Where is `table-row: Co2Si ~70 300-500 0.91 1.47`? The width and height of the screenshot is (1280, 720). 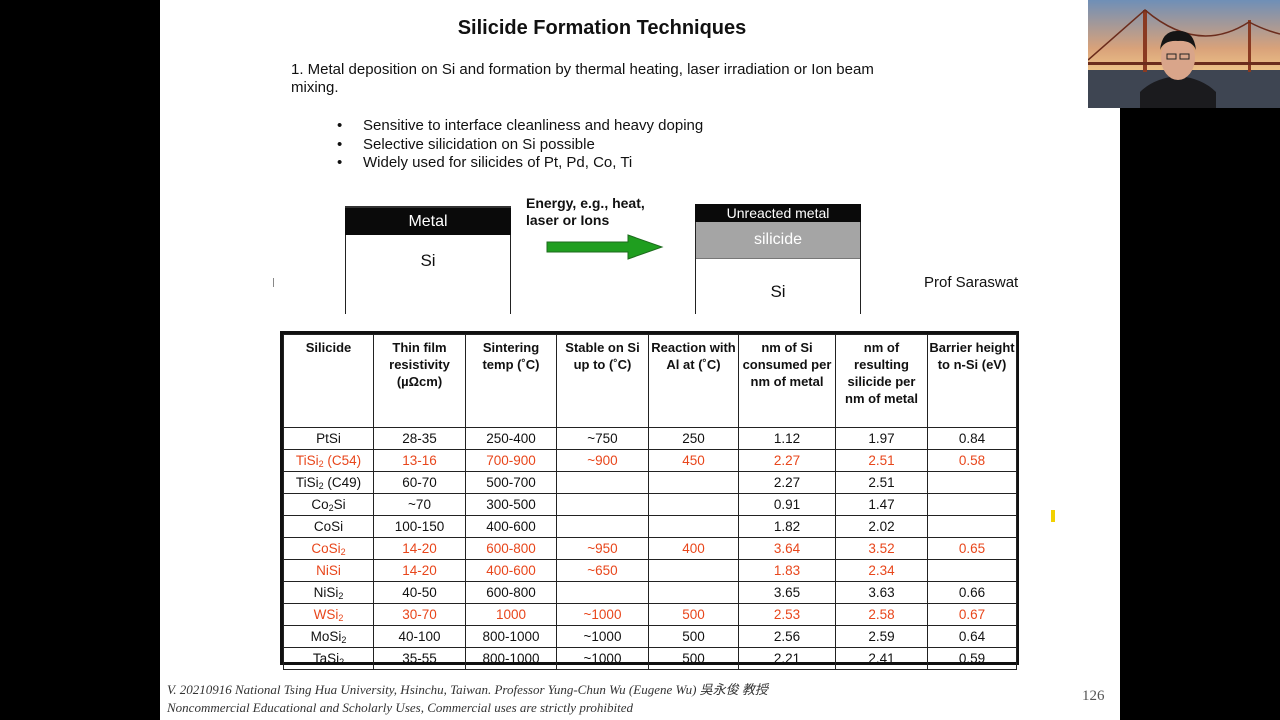 table-row: Co2Si ~70 300-500 0.91 1.47 is located at coordinates (650, 504).